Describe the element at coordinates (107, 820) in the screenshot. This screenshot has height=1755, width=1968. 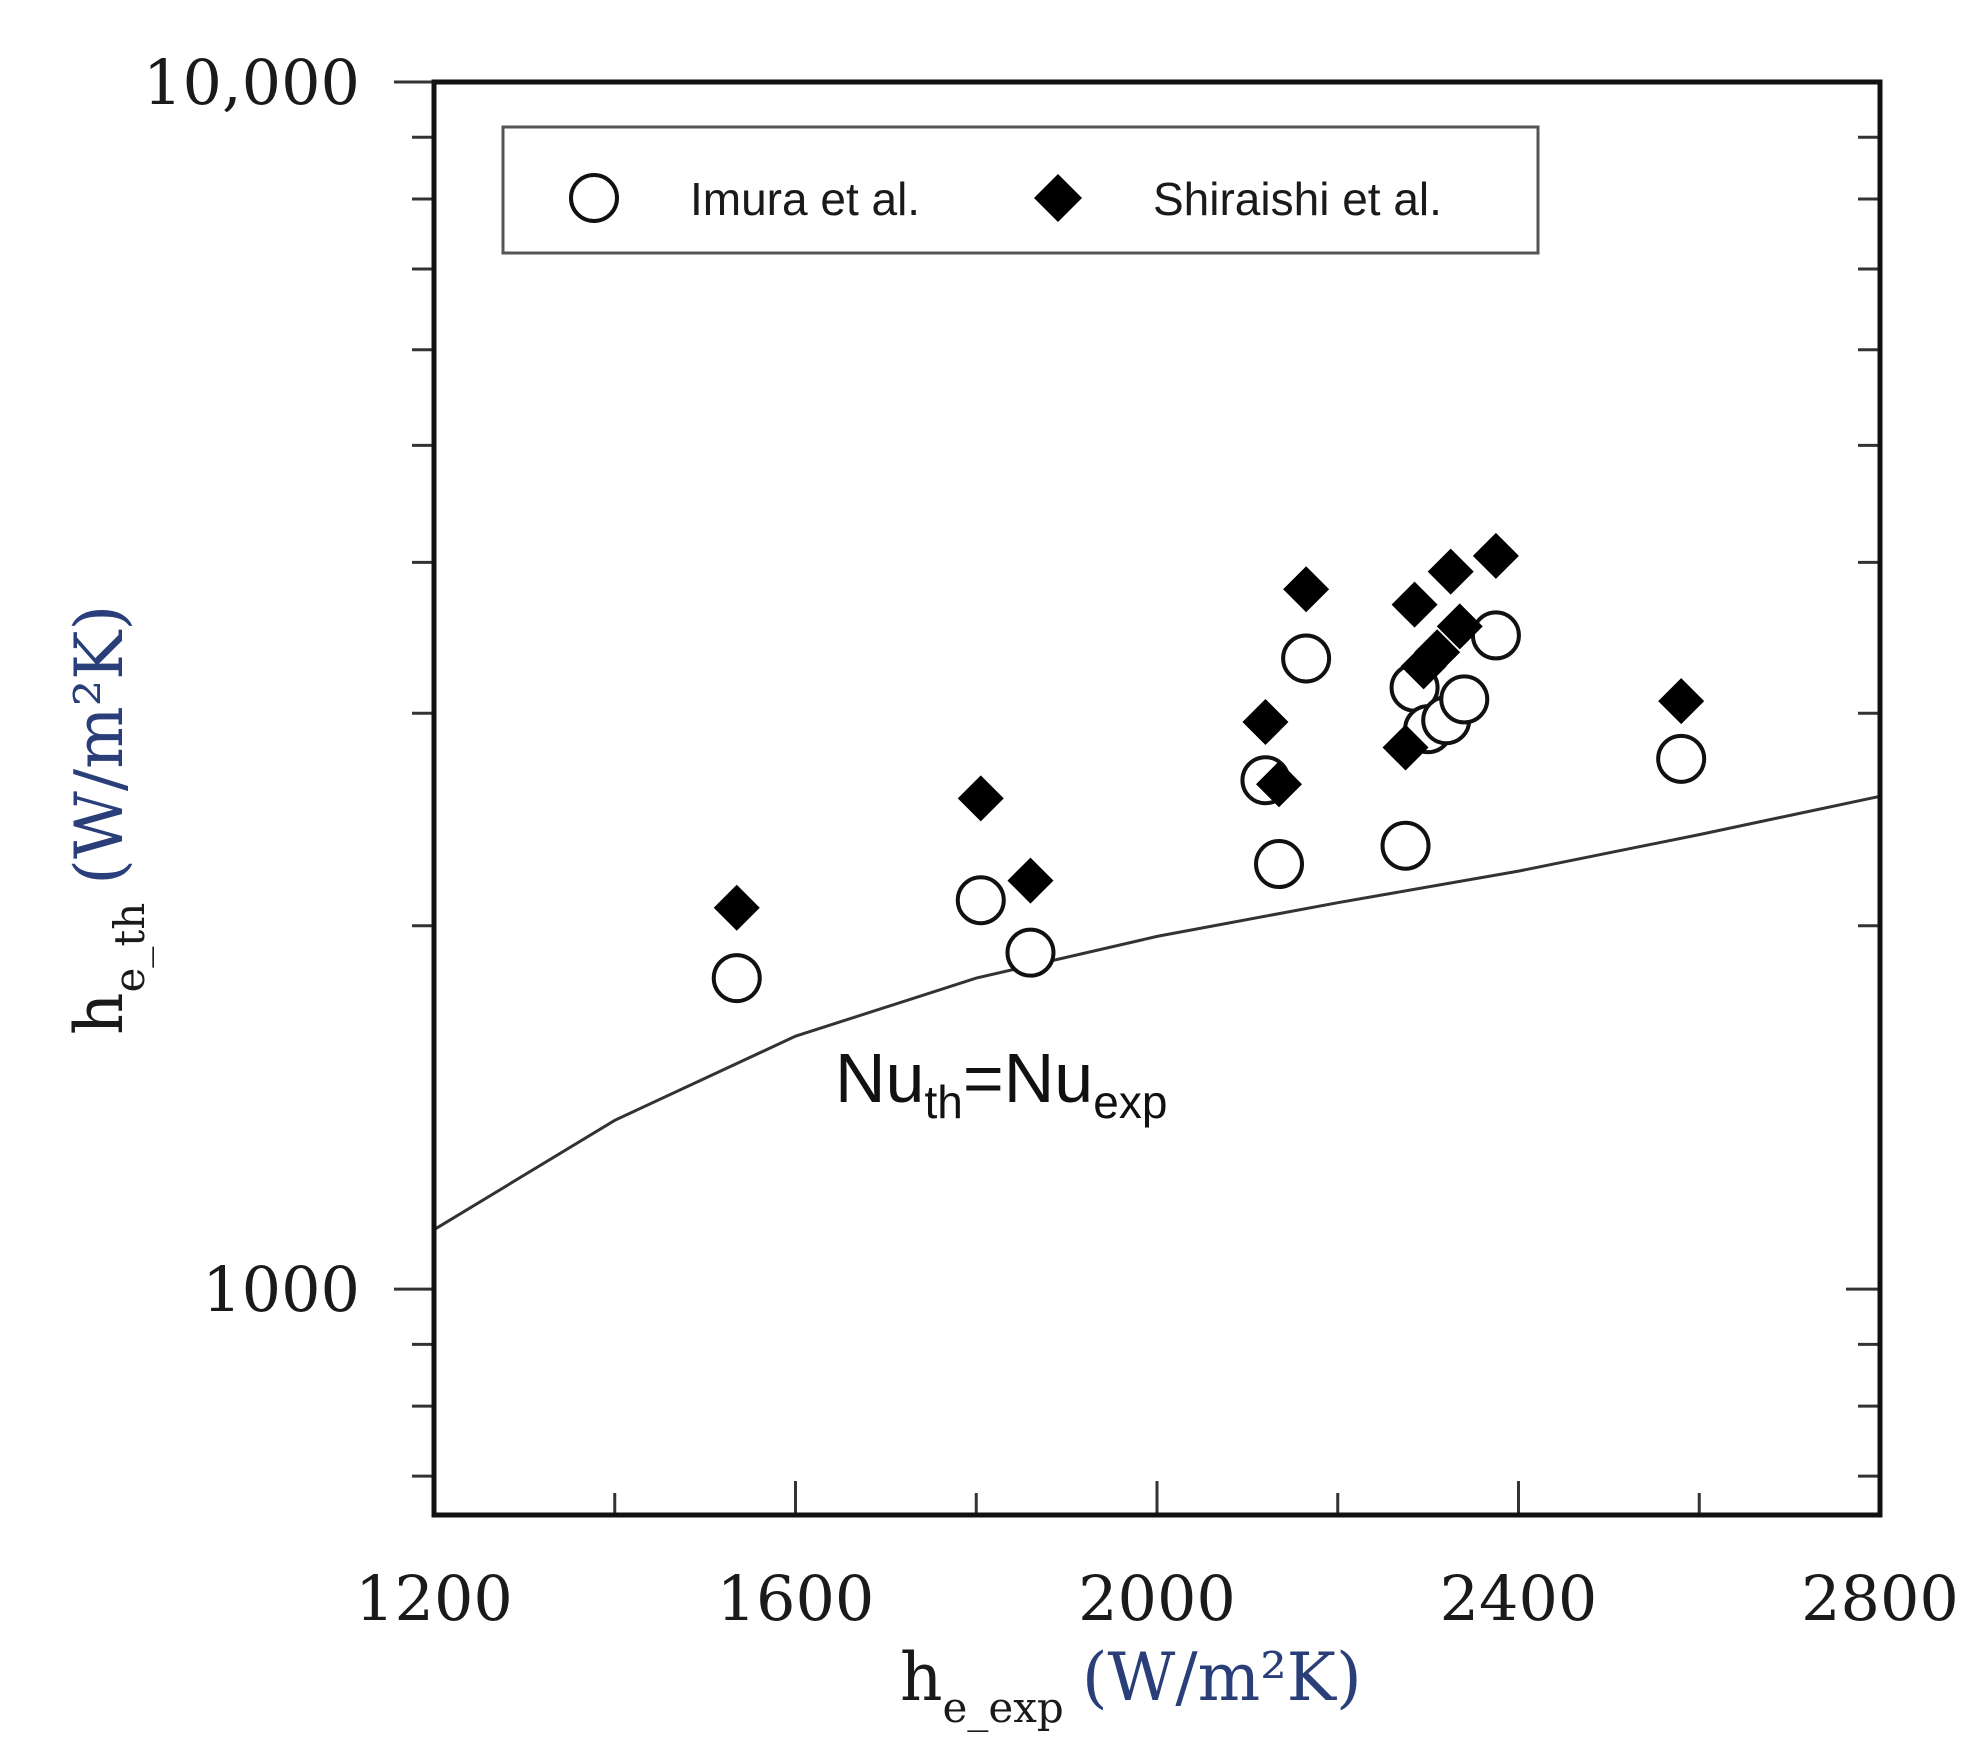
I see `y-axis-title: he_th(W/m²K)` at that location.